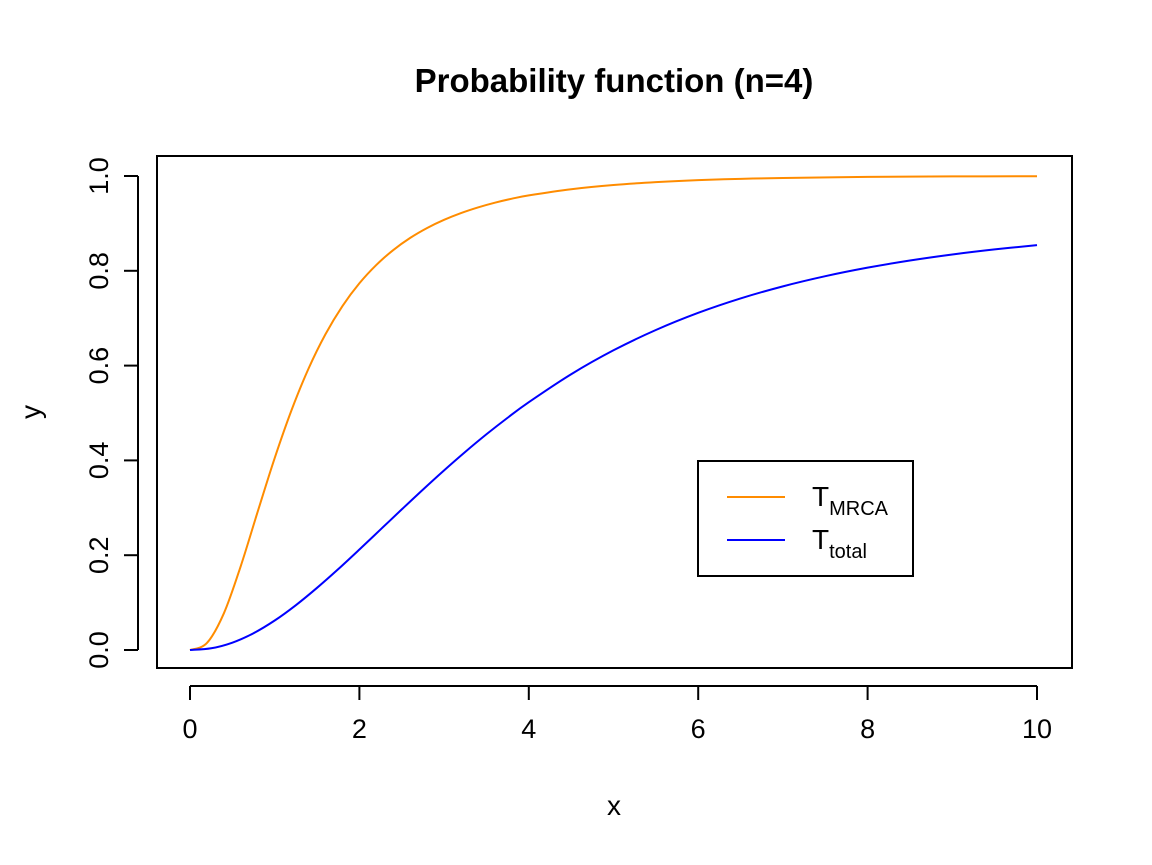 Image resolution: width=1152 pixels, height=865 pixels. What do you see at coordinates (614, 80) in the screenshot?
I see `chart-title: Probability function (n=4)` at bounding box center [614, 80].